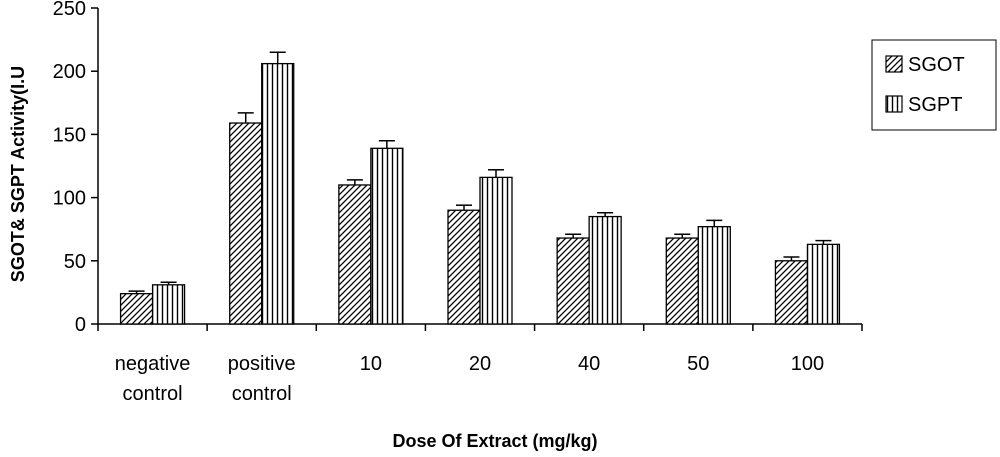  What do you see at coordinates (69, 10) in the screenshot?
I see `y-tick-label: 250` at bounding box center [69, 10].